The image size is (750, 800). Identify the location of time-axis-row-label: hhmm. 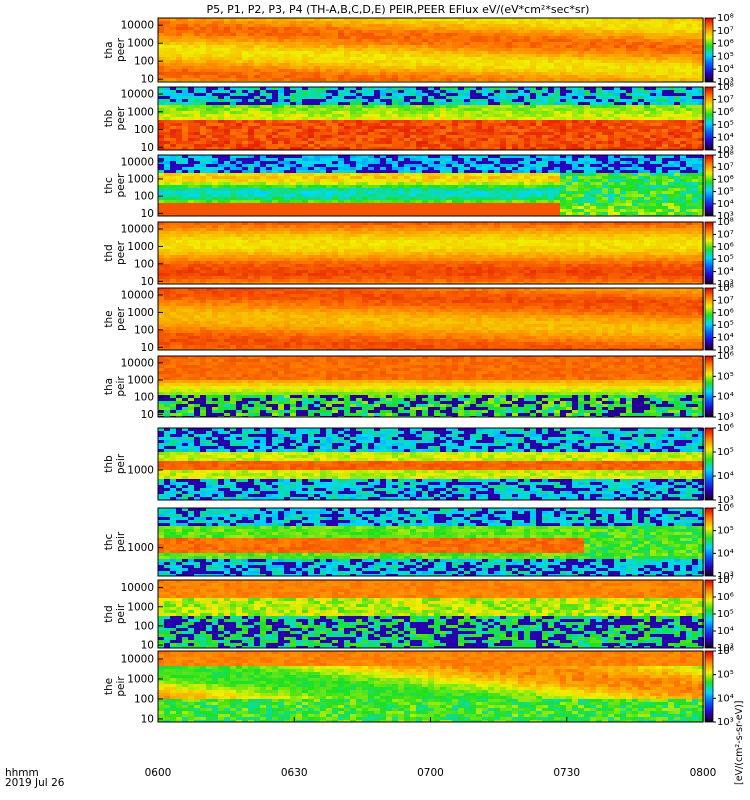
(22, 773).